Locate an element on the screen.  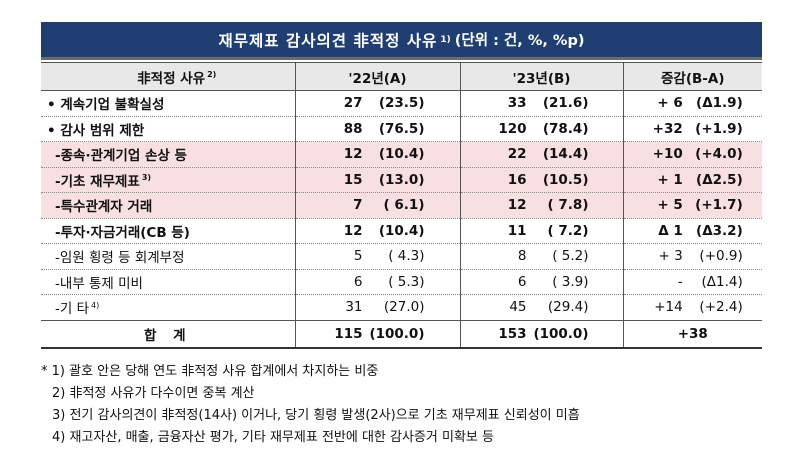
share-2023: (14.4) is located at coordinates (565, 154).